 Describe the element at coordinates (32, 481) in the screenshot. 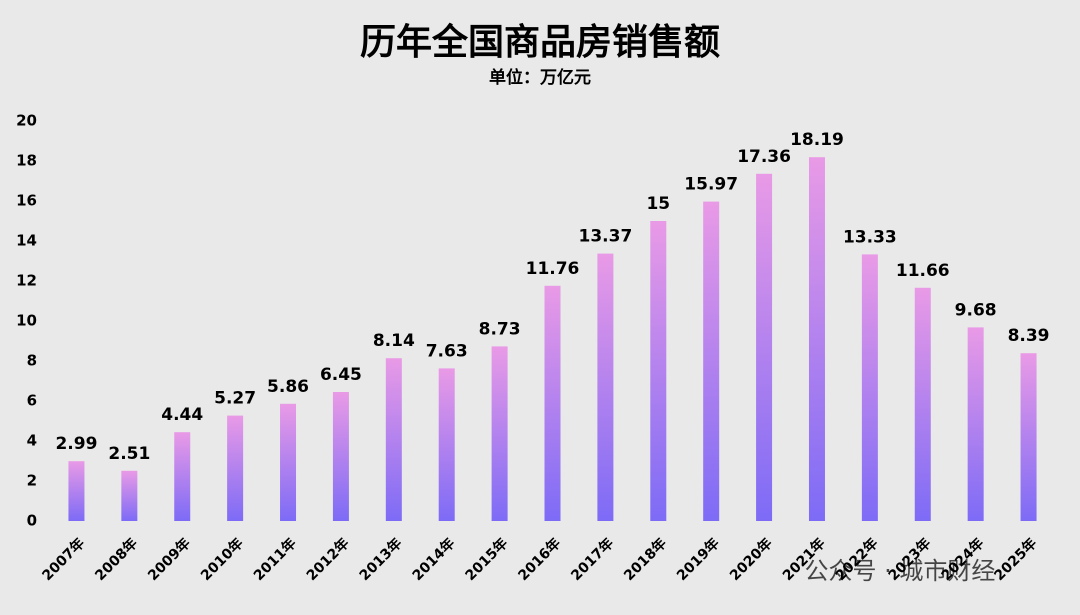

I see `y-tick-label: 2` at that location.